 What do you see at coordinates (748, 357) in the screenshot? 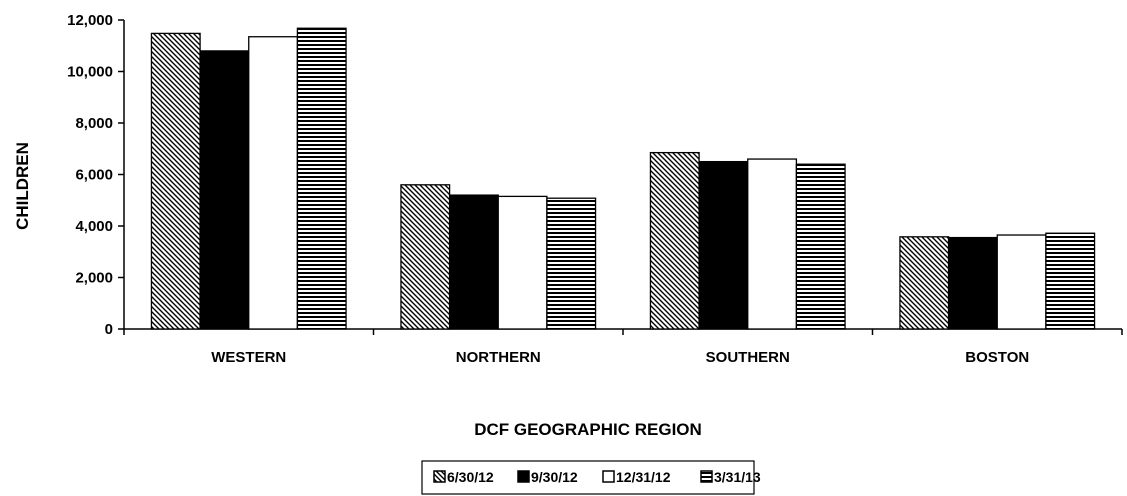
I see `x-tick-label: SOUTHERN` at bounding box center [748, 357].